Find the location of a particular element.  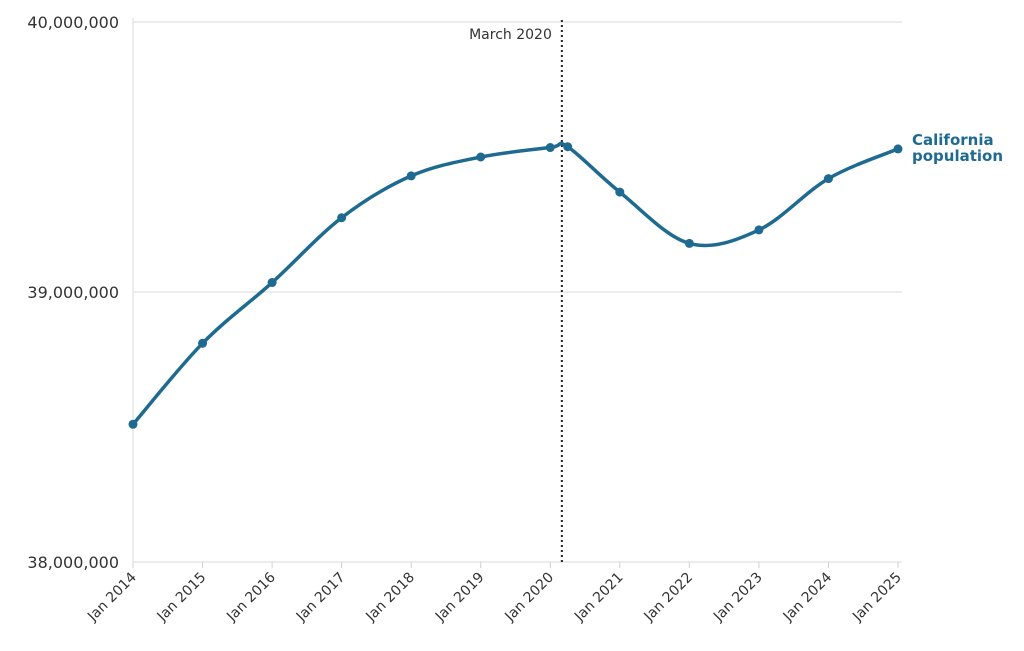

series-label-line: population is located at coordinates (957, 156).